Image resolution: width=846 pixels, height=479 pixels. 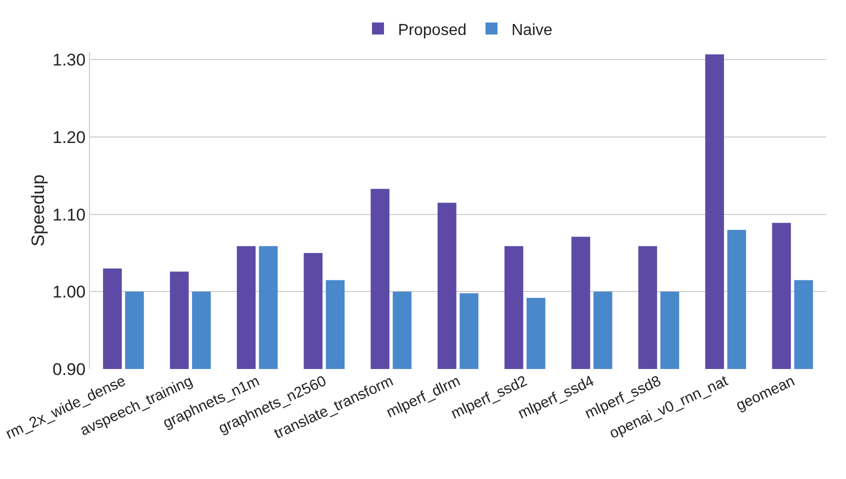 What do you see at coordinates (432, 30) in the screenshot?
I see `legend-label: Proposed` at bounding box center [432, 30].